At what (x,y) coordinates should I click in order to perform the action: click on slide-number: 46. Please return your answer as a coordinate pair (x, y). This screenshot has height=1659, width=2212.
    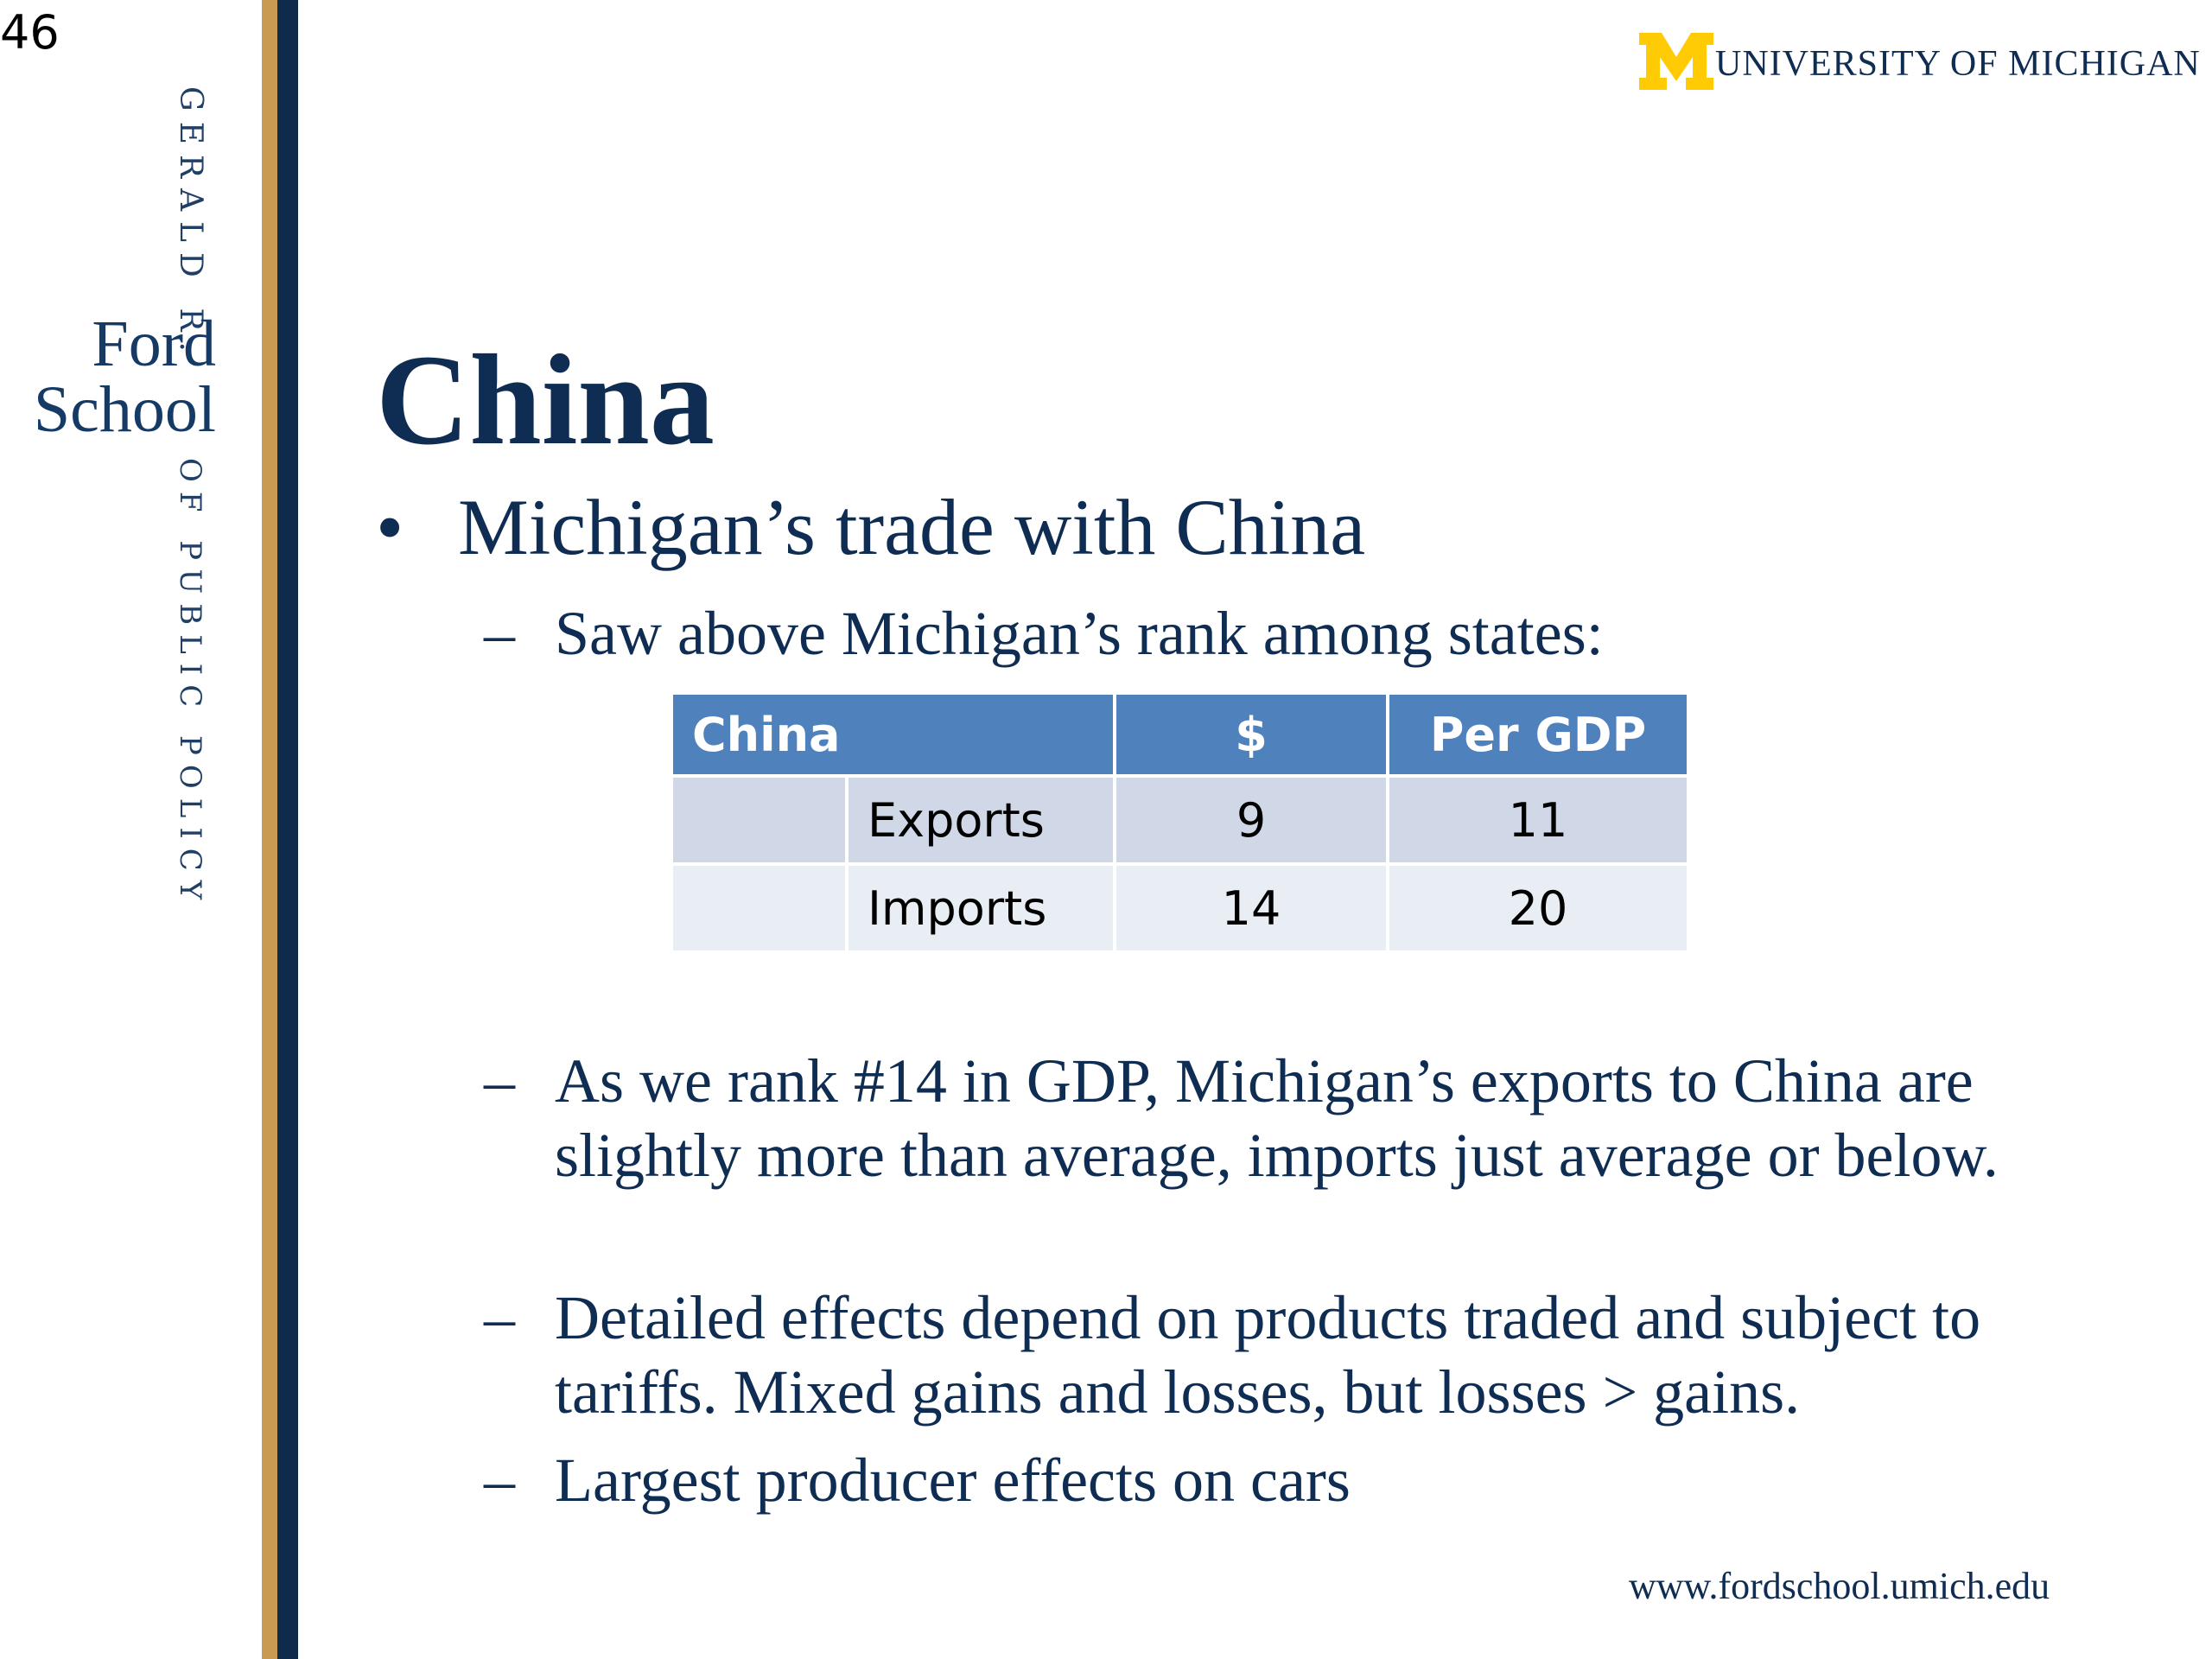
    Looking at the image, I should click on (30, 32).